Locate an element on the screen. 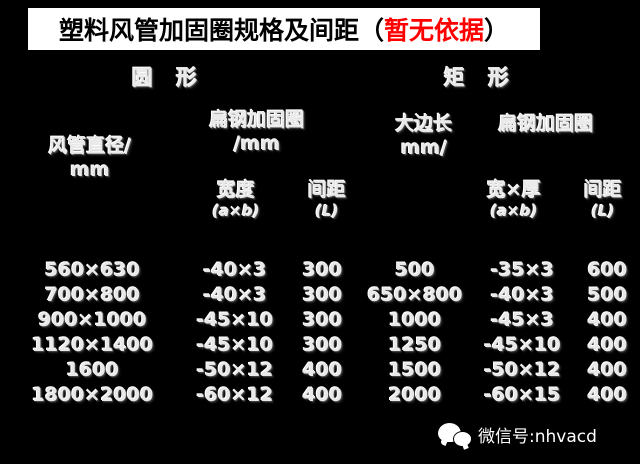 The image size is (640, 464). cell-duct-diameter: 560×630 is located at coordinates (92, 270).